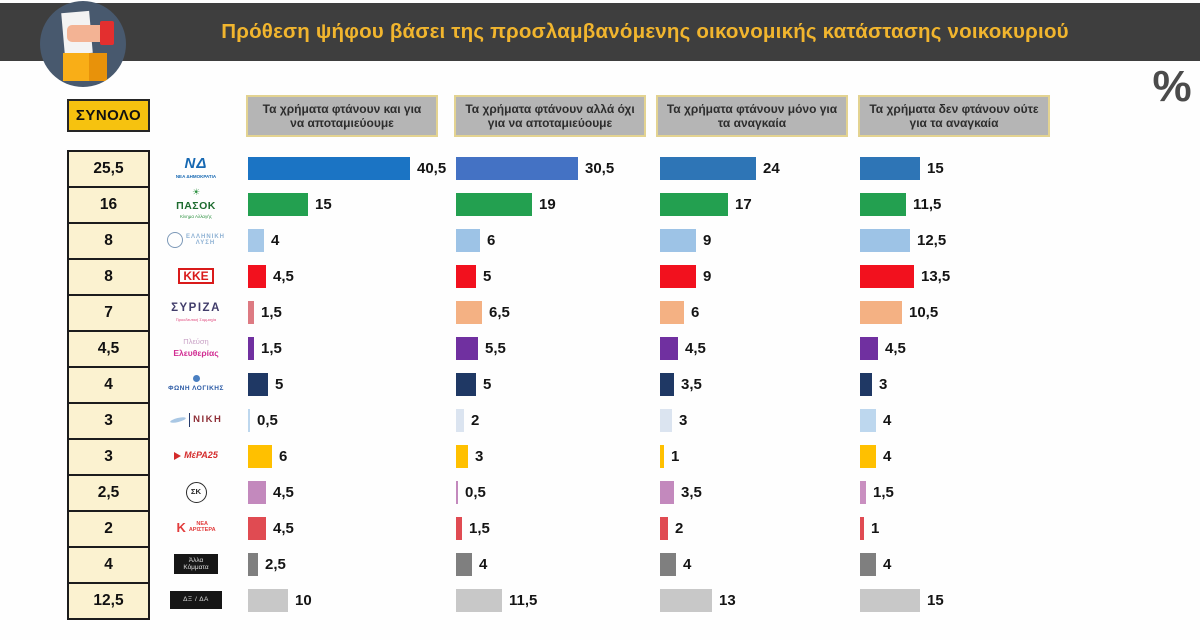 The height and width of the screenshot is (640, 1200). I want to click on bar-cell-foni-logikis-group4: 3, so click(962, 384).